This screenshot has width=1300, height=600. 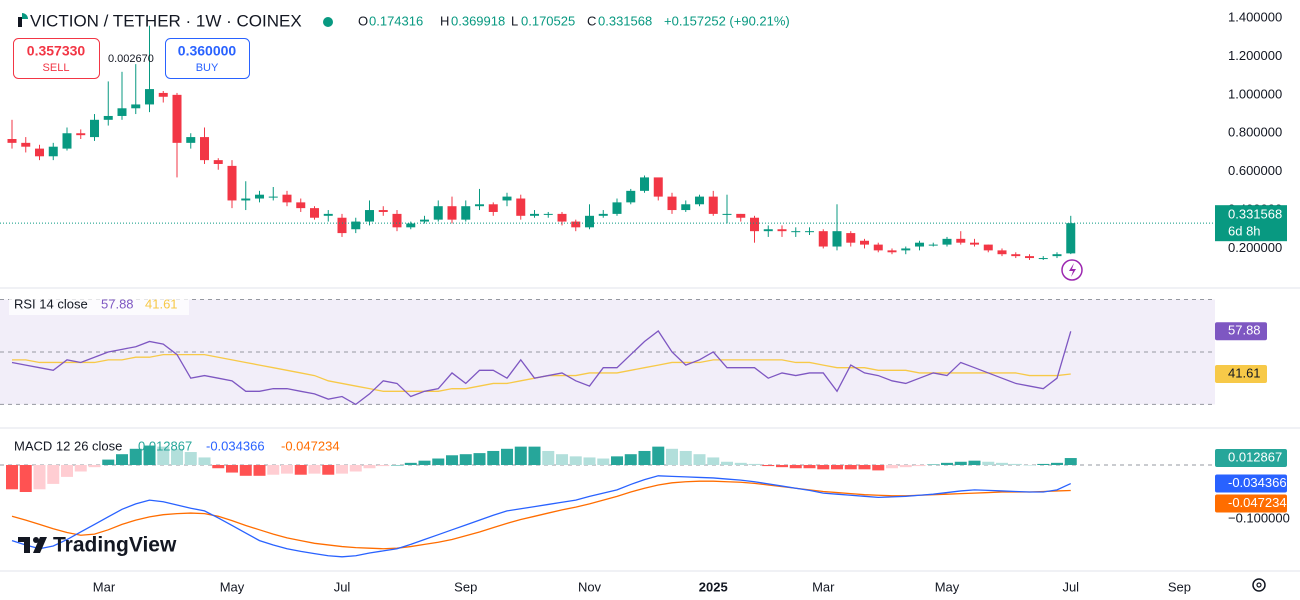 What do you see at coordinates (207, 51) in the screenshot?
I see `buy-price: 0.360000` at bounding box center [207, 51].